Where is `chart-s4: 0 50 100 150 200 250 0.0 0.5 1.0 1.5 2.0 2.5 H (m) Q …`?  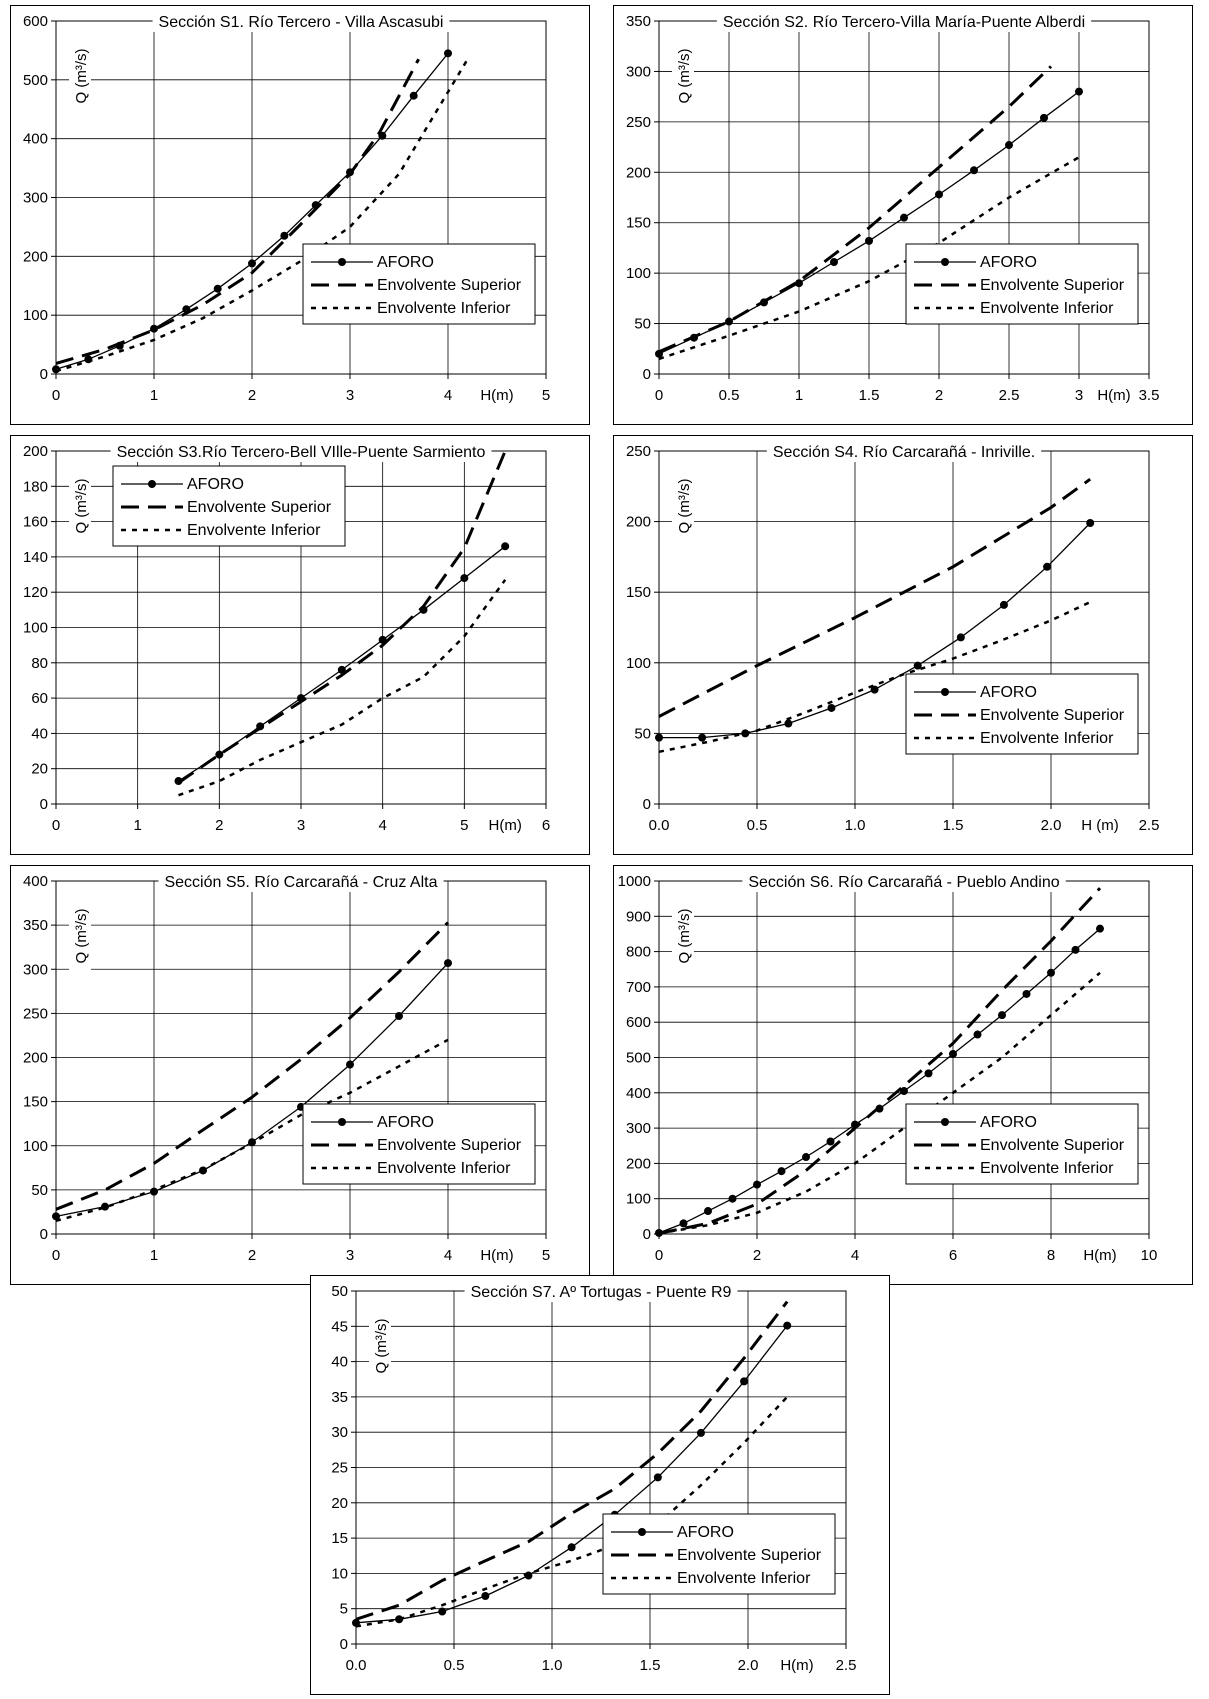
chart-s4: 0 50 100 150 200 250 0.0 0.5 1.0 1.5 2.0 2.5 H (m) Q … is located at coordinates (892, 639).